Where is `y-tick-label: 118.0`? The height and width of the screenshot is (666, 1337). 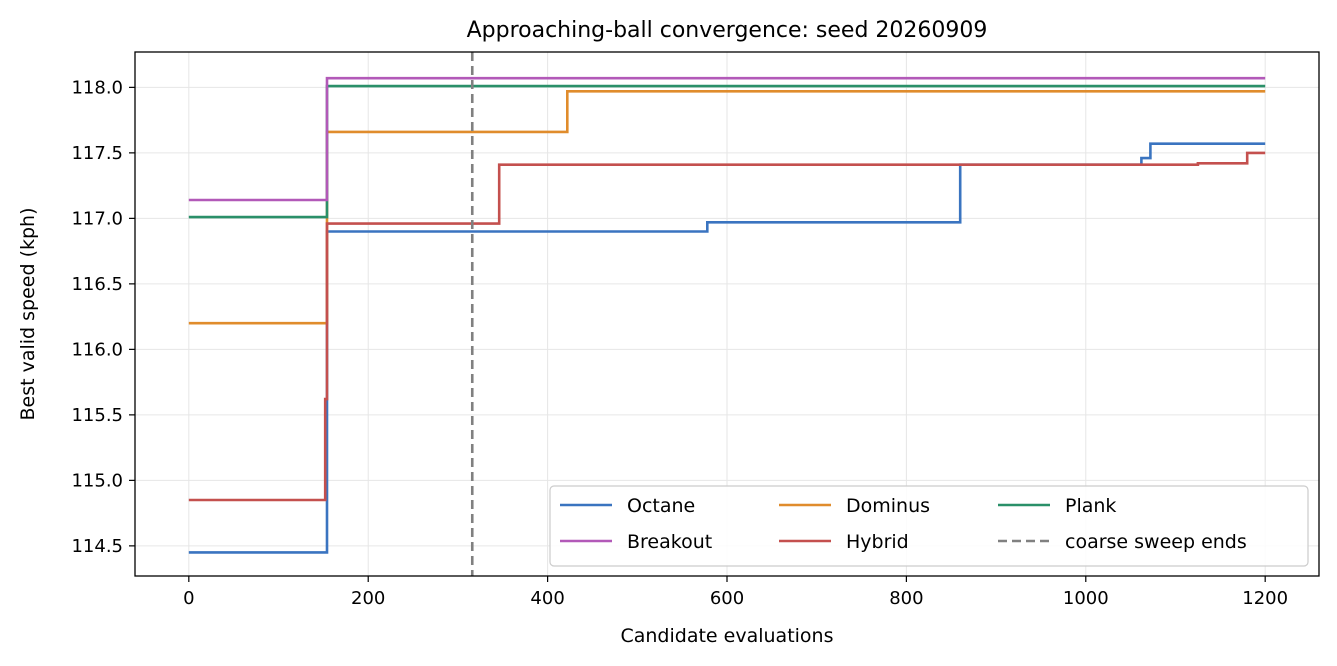 y-tick-label: 118.0 is located at coordinates (97, 87).